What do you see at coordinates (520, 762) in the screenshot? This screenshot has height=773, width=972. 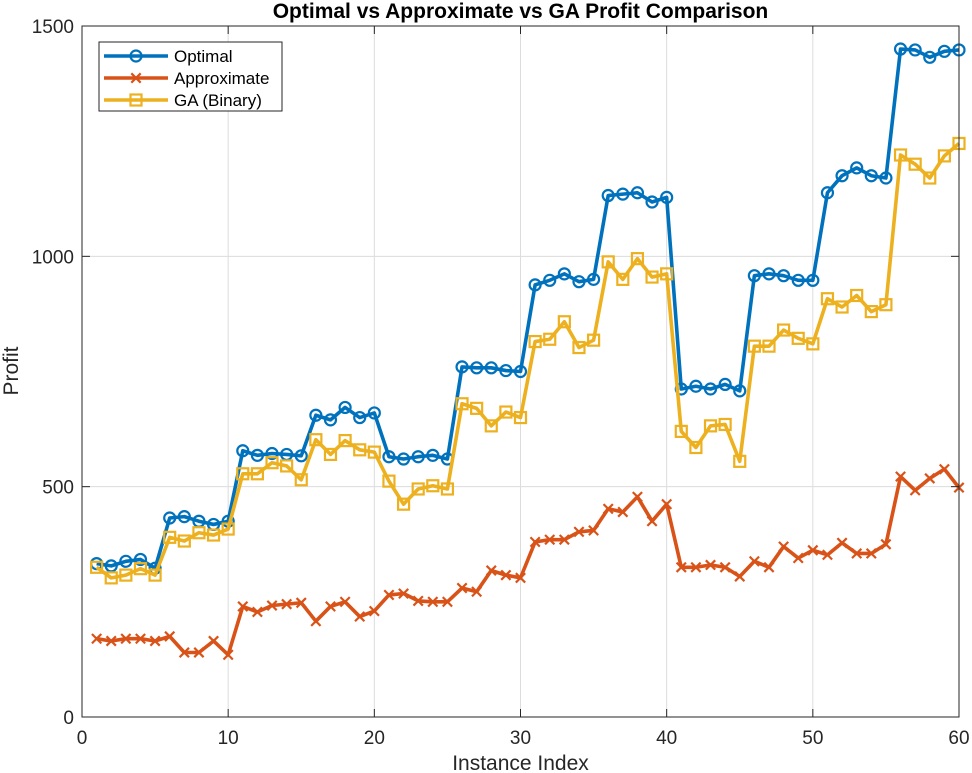 I see `x-axis-label: Instance Index` at bounding box center [520, 762].